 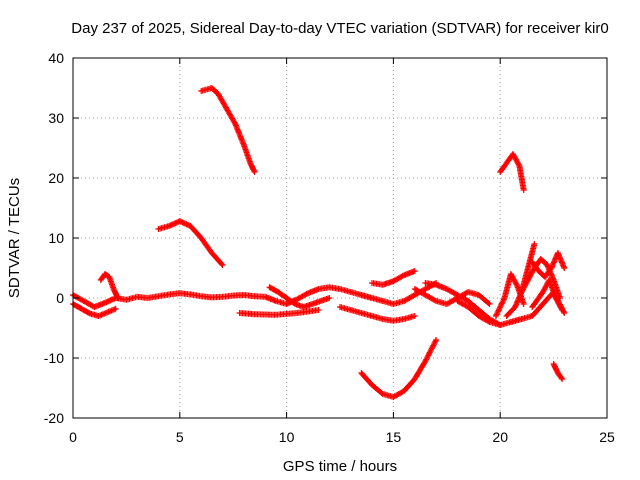 I want to click on series-arc-small-hump, so click(x=109, y=286).